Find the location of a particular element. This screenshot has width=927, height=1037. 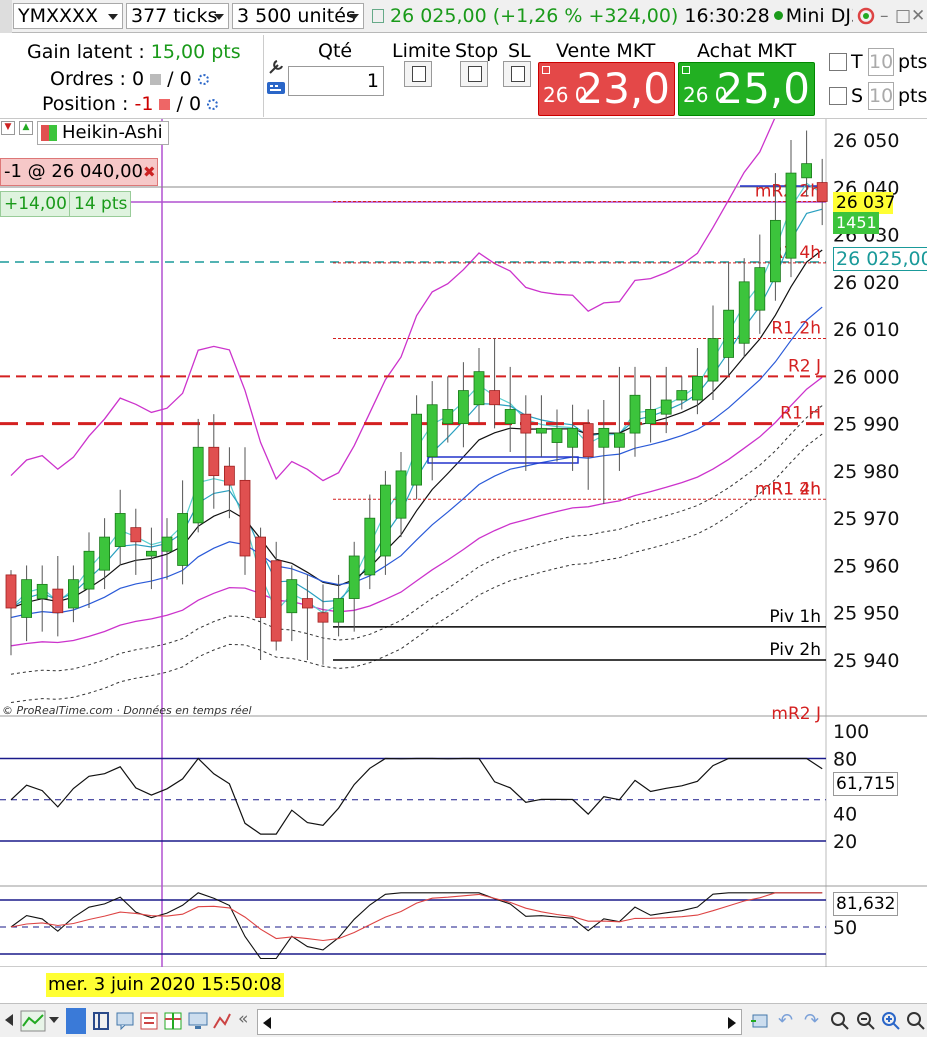

support-zone is located at coordinates (503, 460).